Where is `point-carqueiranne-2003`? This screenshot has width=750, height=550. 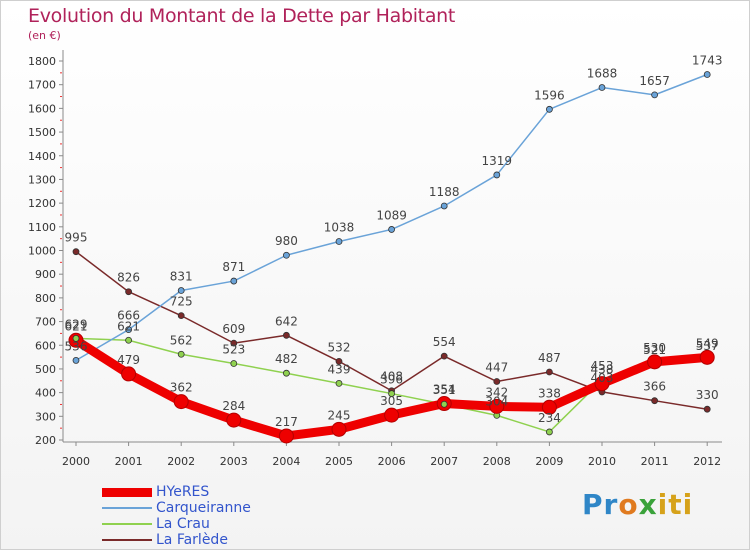
point-carqueiranne-2003 is located at coordinates (234, 281).